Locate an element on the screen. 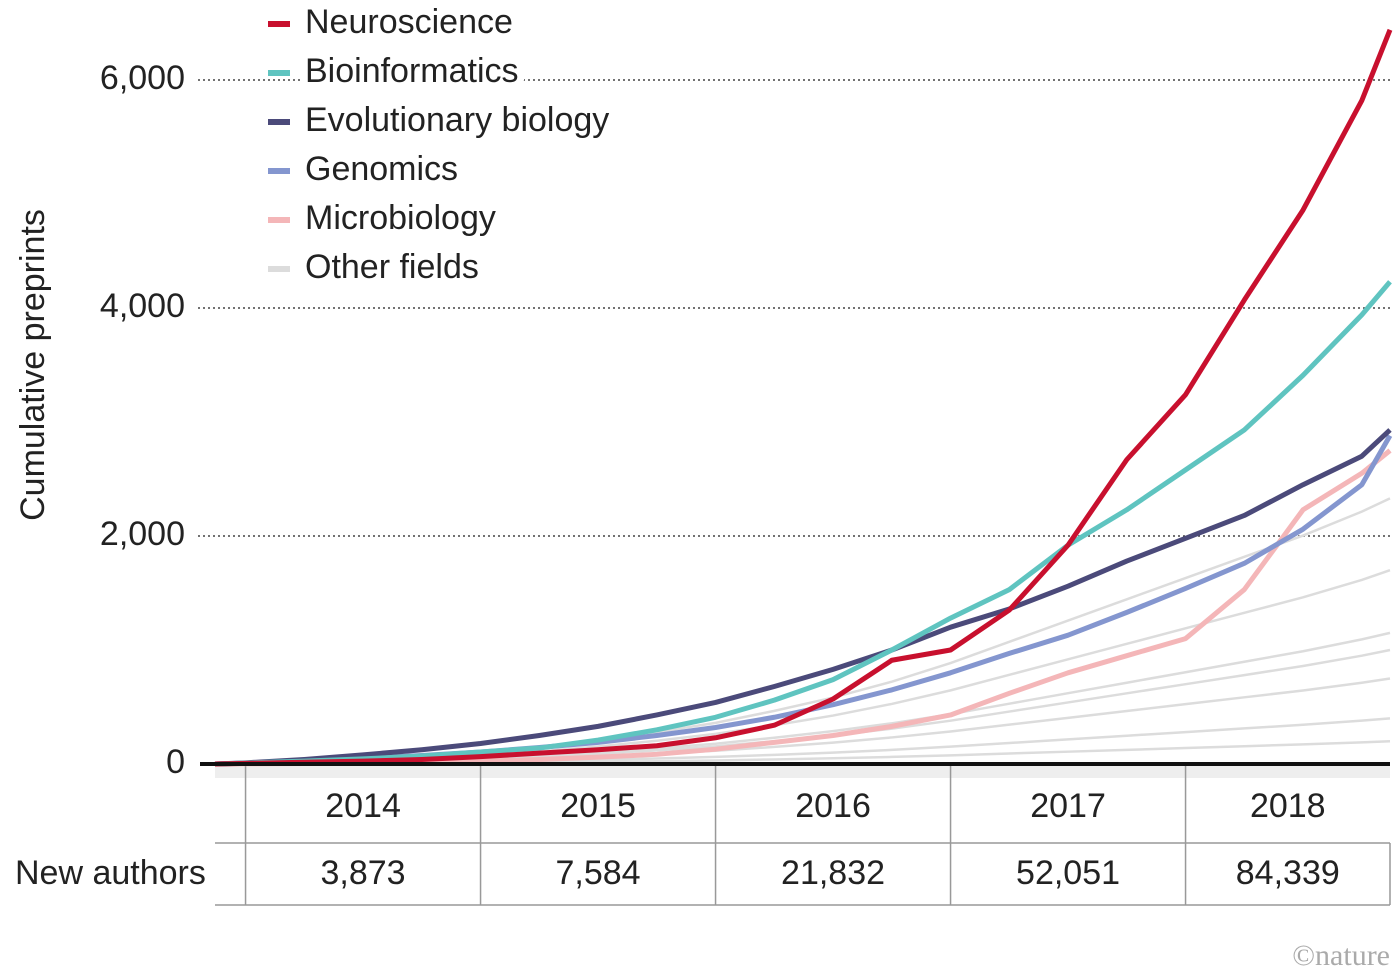 This screenshot has height=976, width=1397. table-cell: 3,873 is located at coordinates (363, 873).